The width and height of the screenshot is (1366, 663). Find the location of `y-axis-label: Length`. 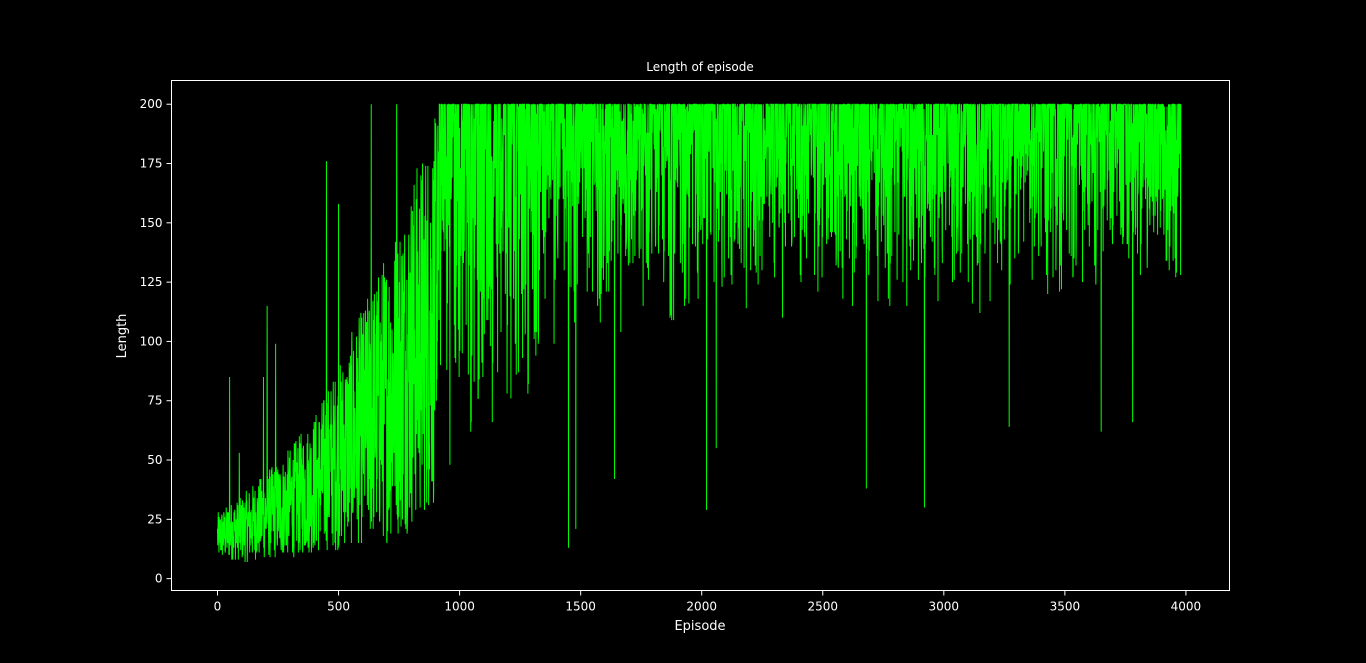

y-axis-label: Length is located at coordinates (122, 336).